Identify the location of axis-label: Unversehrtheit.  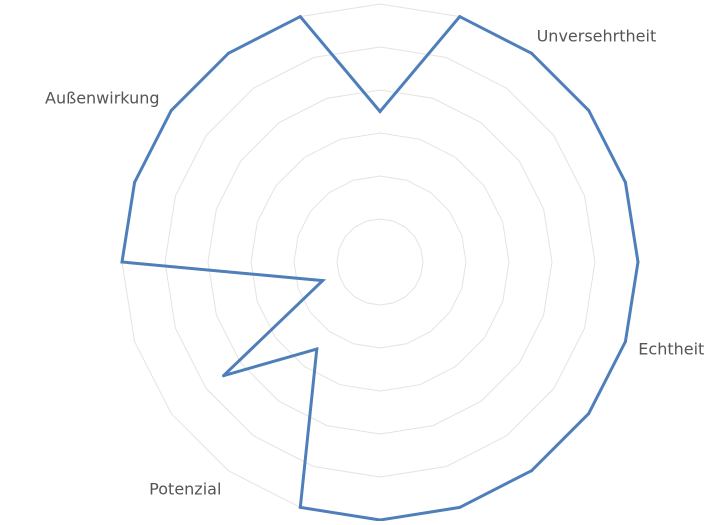
(597, 36).